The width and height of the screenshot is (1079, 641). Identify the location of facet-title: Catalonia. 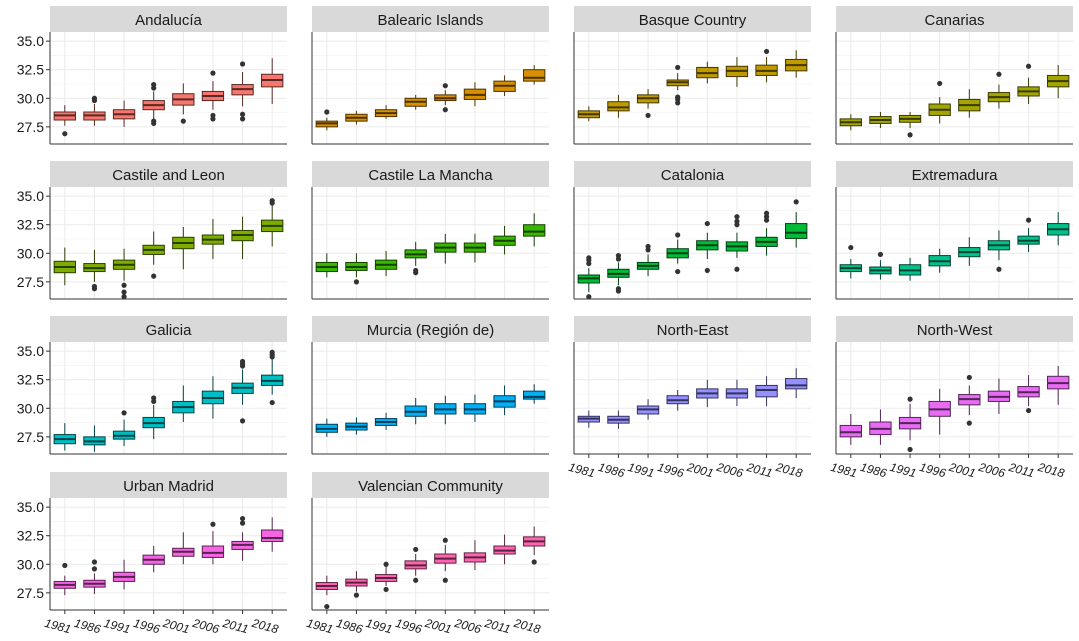
(693, 175).